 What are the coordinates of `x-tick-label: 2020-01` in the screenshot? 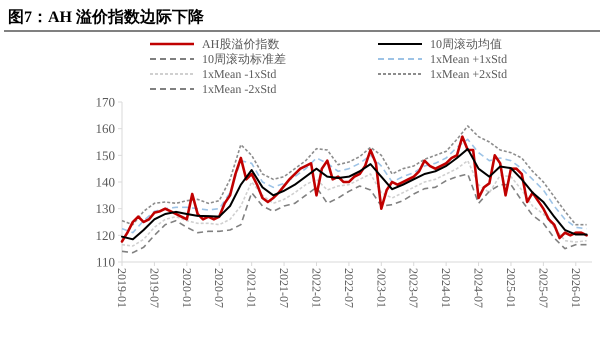 It's located at (187, 288).